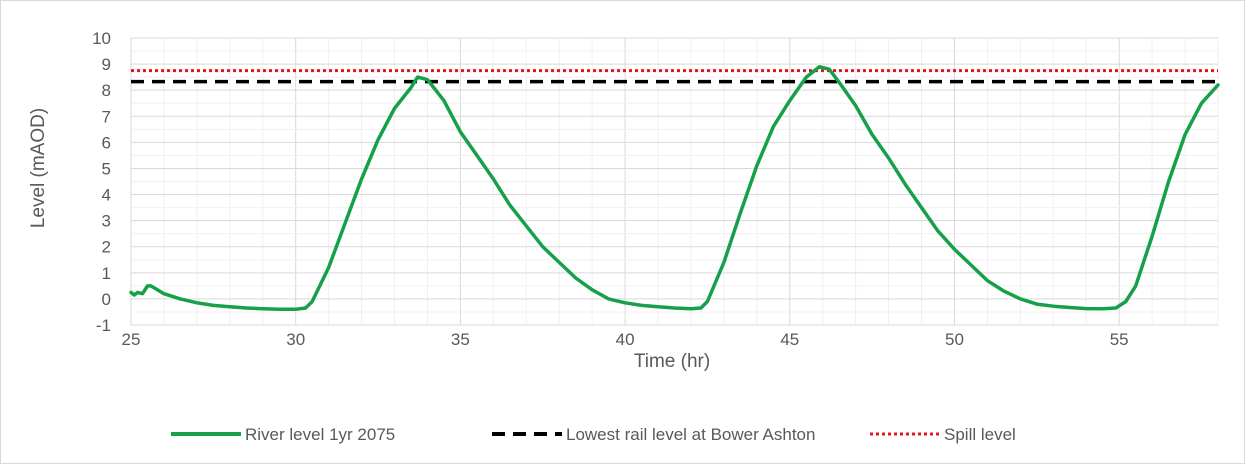  Describe the element at coordinates (103, 325) in the screenshot. I see `y-tick-label: -1` at that location.